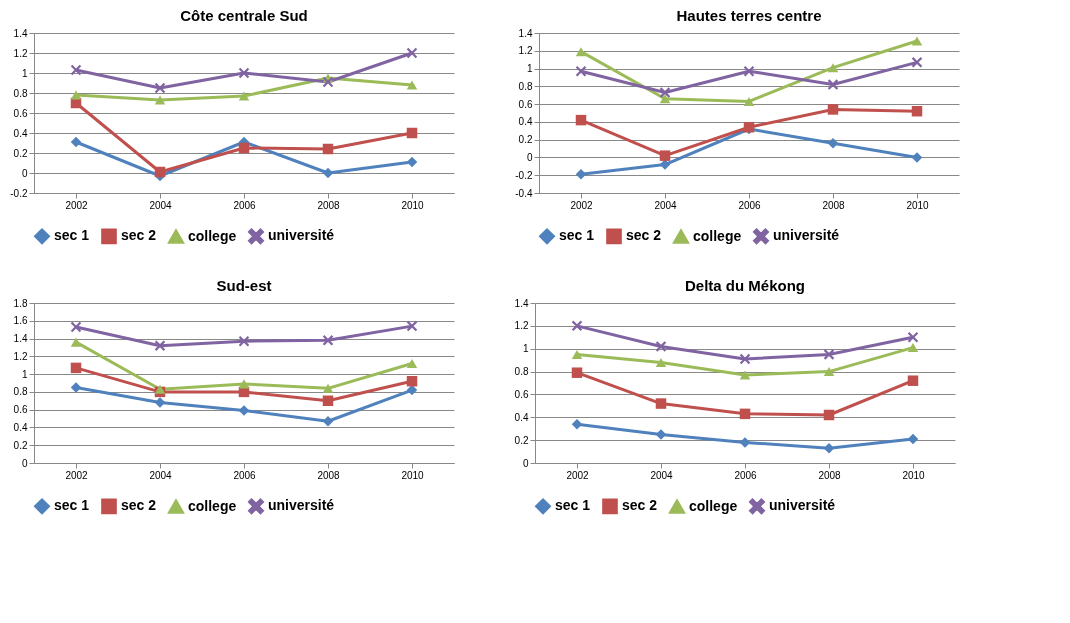 Image resolution: width=1070 pixels, height=623 pixels. I want to click on y-tick-label: 1.8, so click(20, 303).